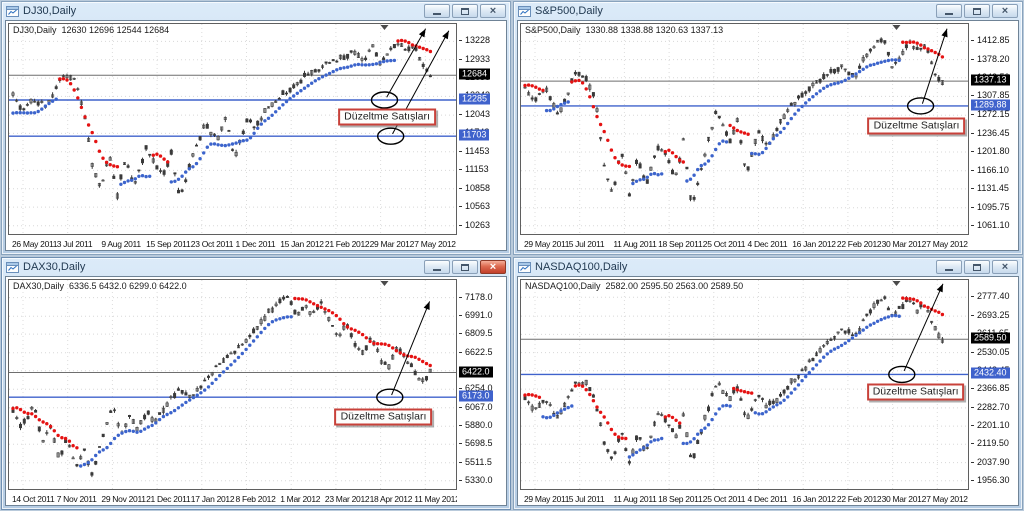 The width and height of the screenshot is (1024, 511). Describe the element at coordinates (121, 244) in the screenshot. I see `date-tick-label: 9 Aug 2011` at that location.